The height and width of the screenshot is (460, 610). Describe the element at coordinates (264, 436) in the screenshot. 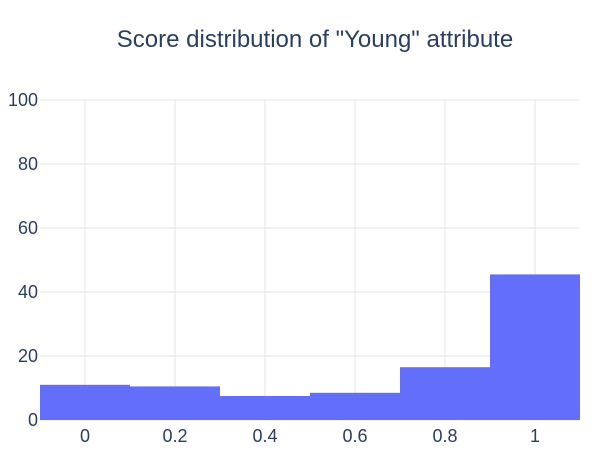

I see `x-tick-label: 0.4` at that location.